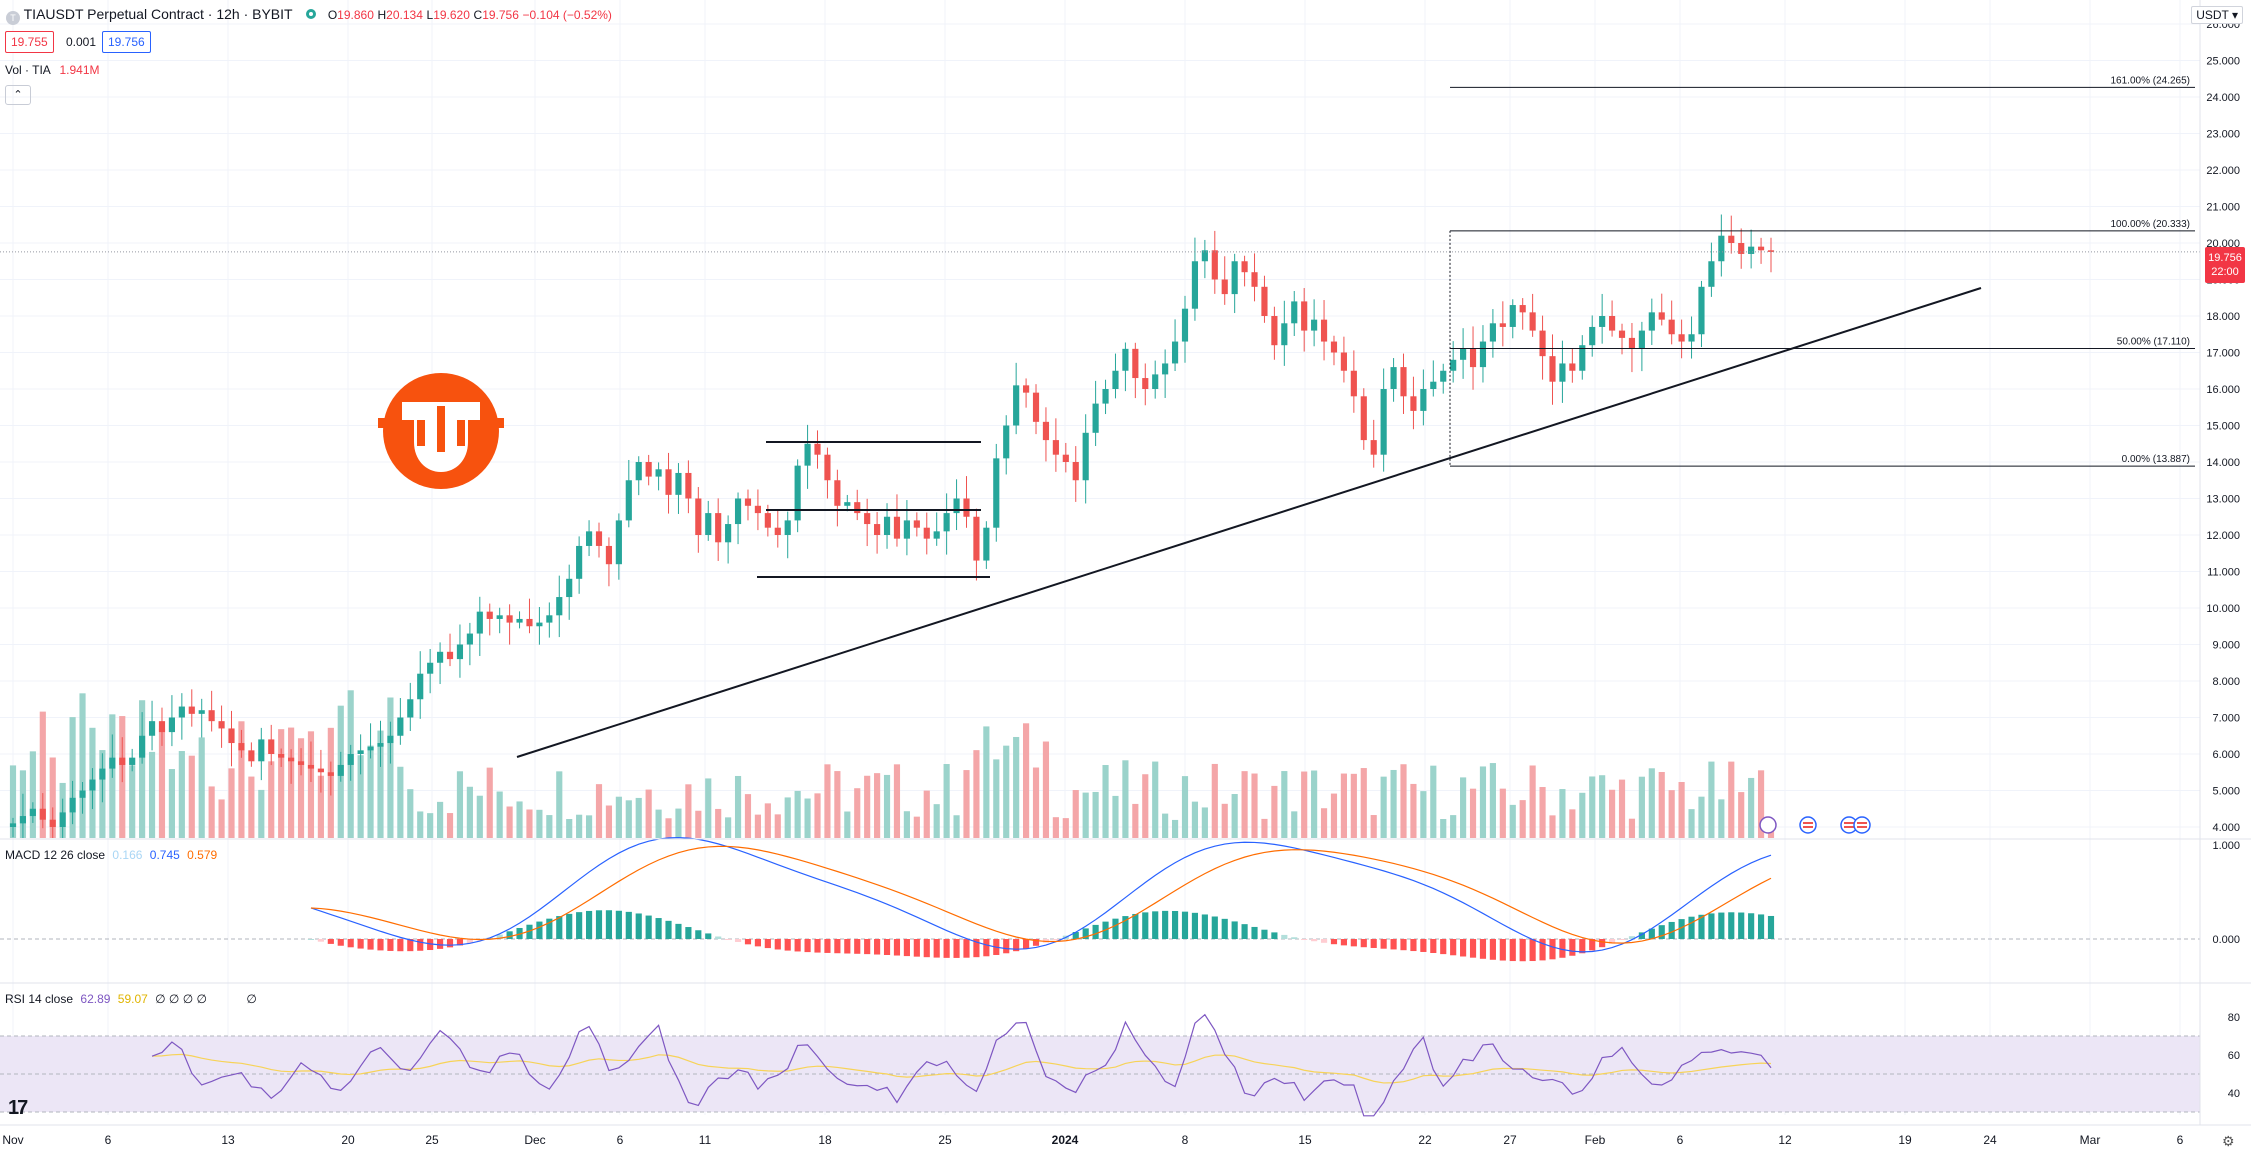 The height and width of the screenshot is (1155, 2251). What do you see at coordinates (961, 1065) in the screenshot?
I see `rsi-line` at bounding box center [961, 1065].